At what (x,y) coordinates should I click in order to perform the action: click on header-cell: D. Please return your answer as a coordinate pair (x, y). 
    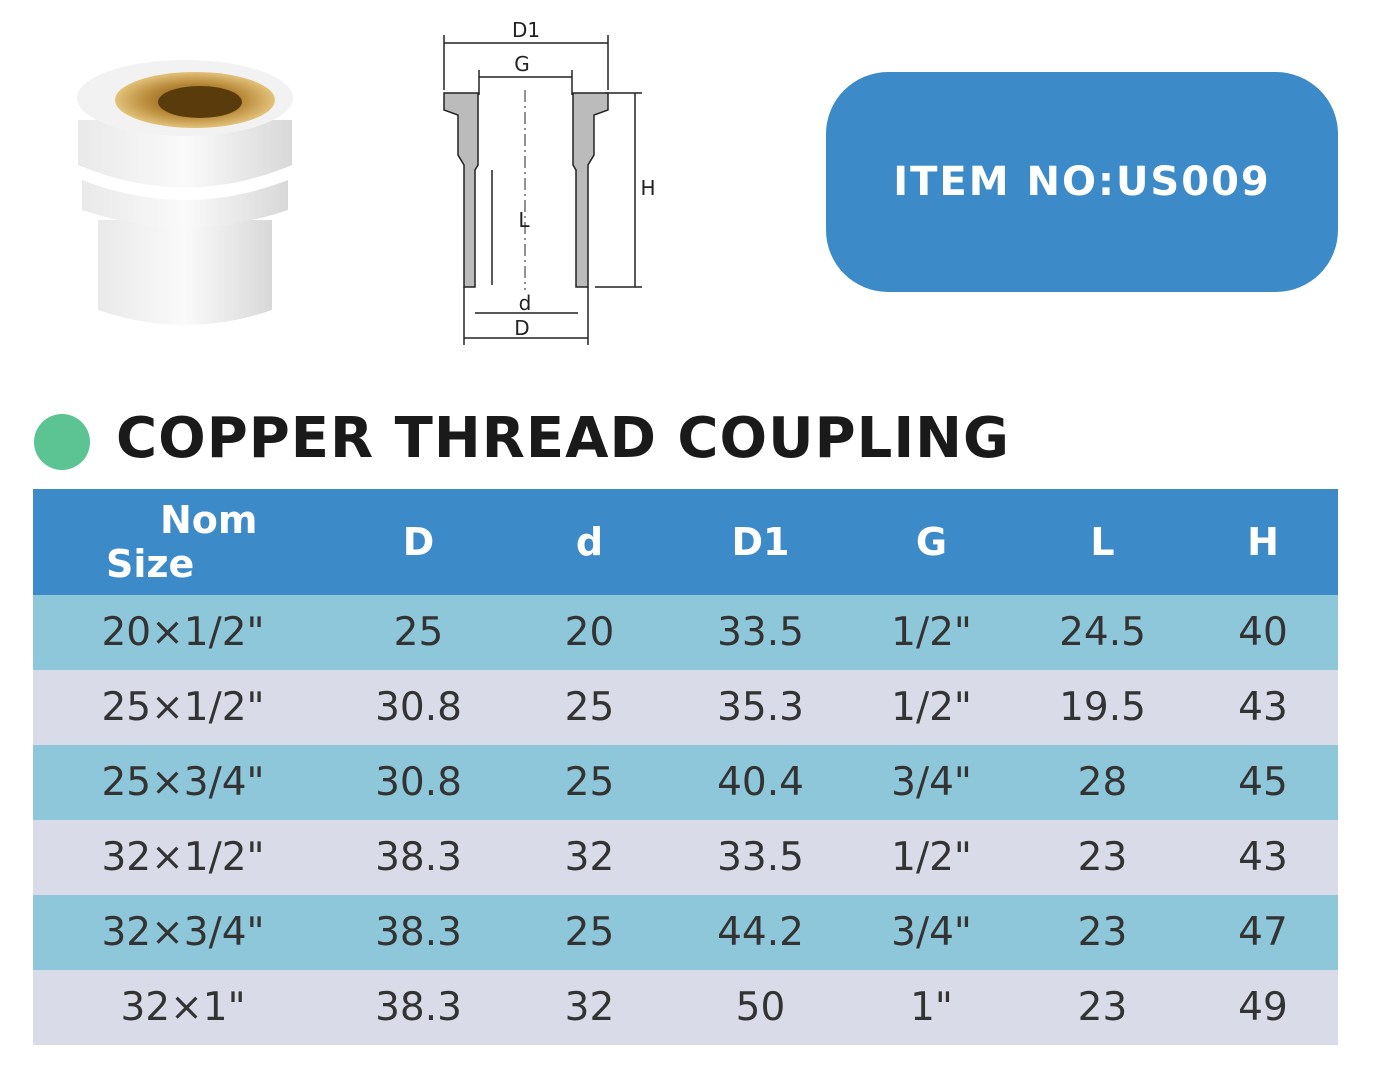
    Looking at the image, I should click on (418, 542).